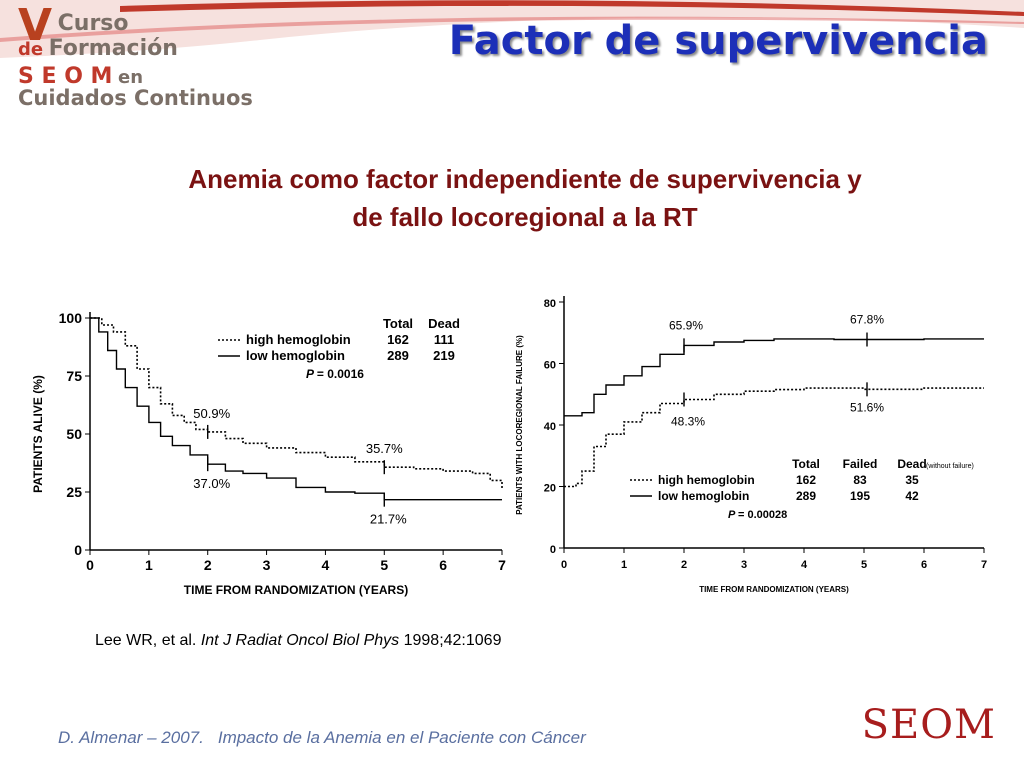 This screenshot has width=1024, height=768. What do you see at coordinates (688, 421) in the screenshot?
I see `data-label: 48.3%` at bounding box center [688, 421].